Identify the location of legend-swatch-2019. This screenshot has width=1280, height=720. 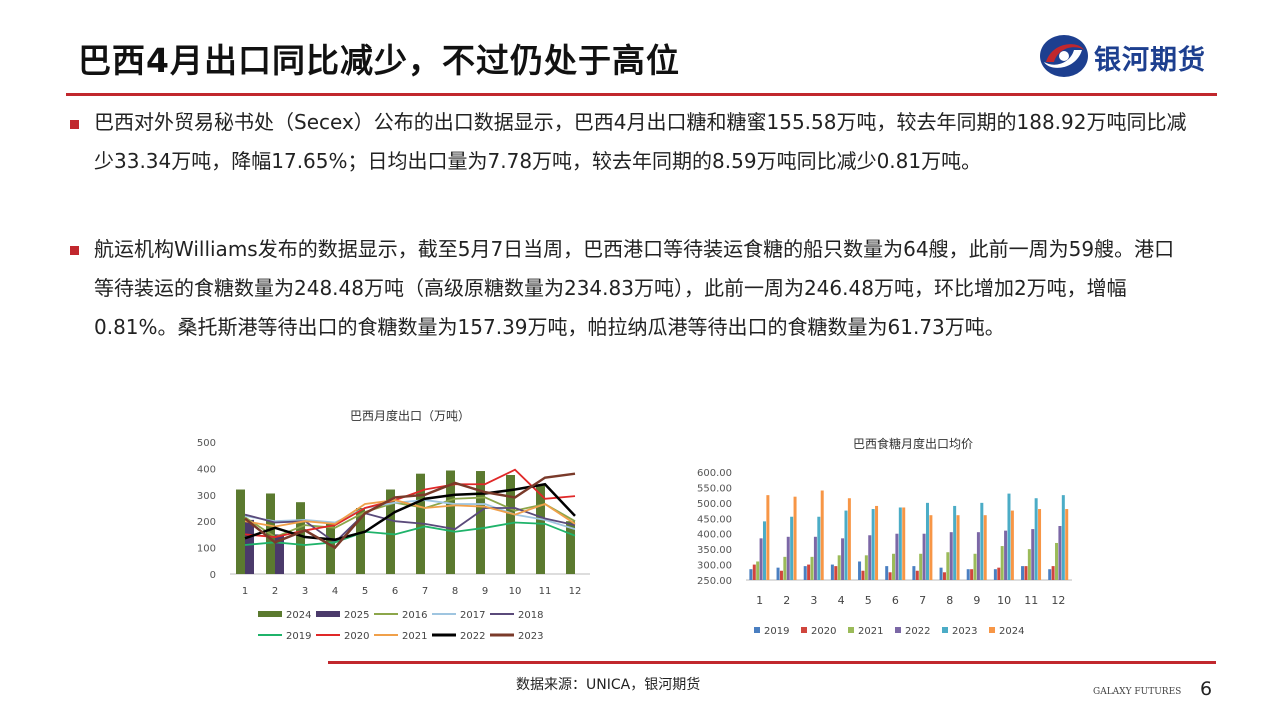
(757, 630).